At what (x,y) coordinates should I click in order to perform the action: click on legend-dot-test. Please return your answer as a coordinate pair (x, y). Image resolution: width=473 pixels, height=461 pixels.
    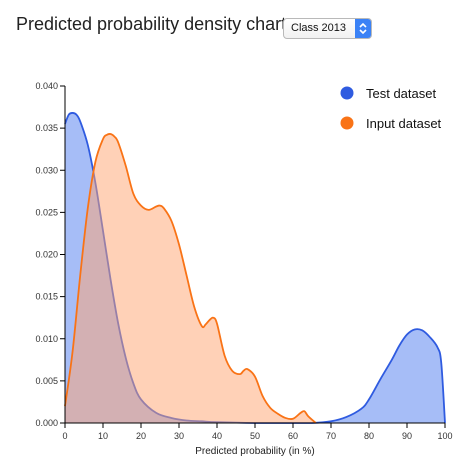
    Looking at the image, I should click on (347, 93).